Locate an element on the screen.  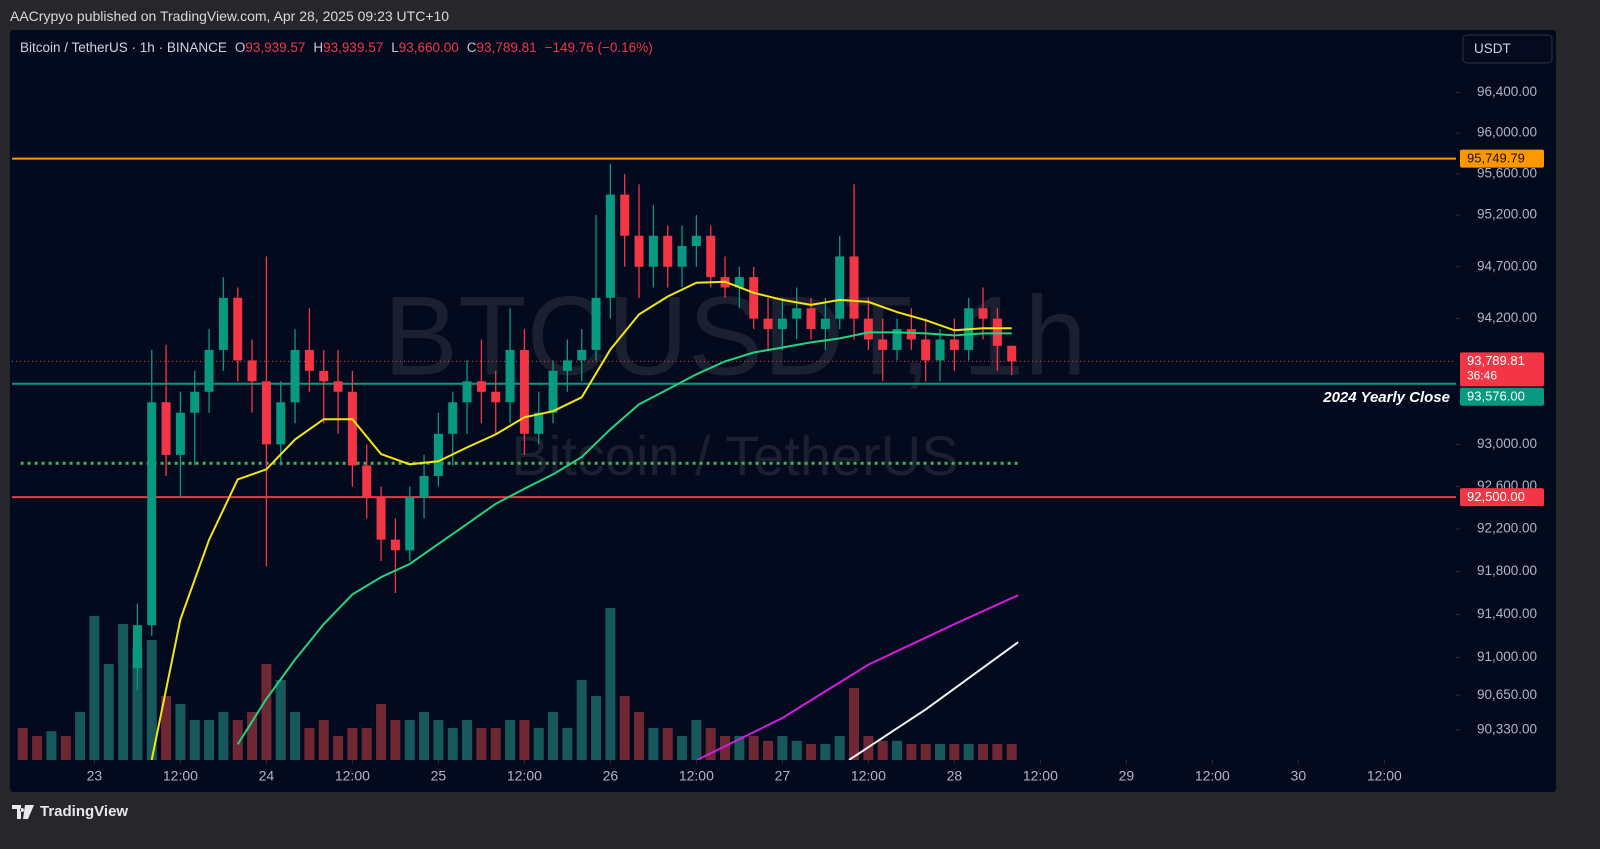
ohlc-value: 93,660.00 is located at coordinates (428, 47).